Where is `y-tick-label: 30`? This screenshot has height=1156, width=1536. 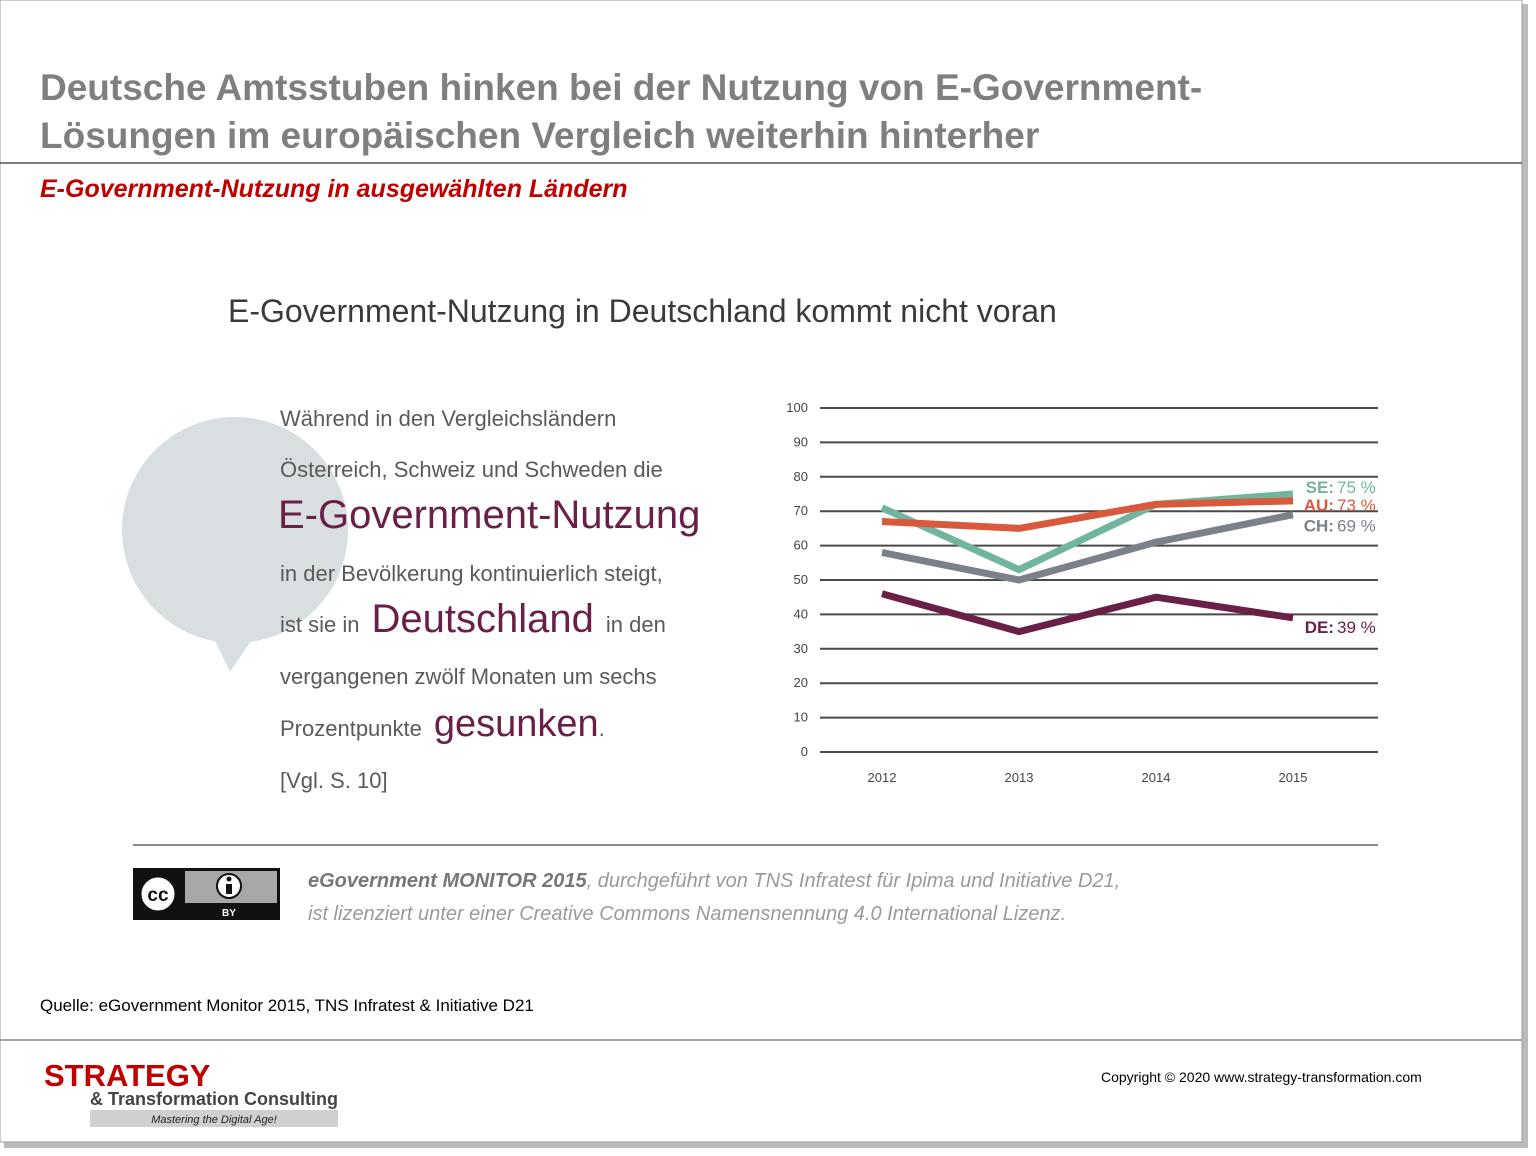
y-tick-label: 30 is located at coordinates (801, 648).